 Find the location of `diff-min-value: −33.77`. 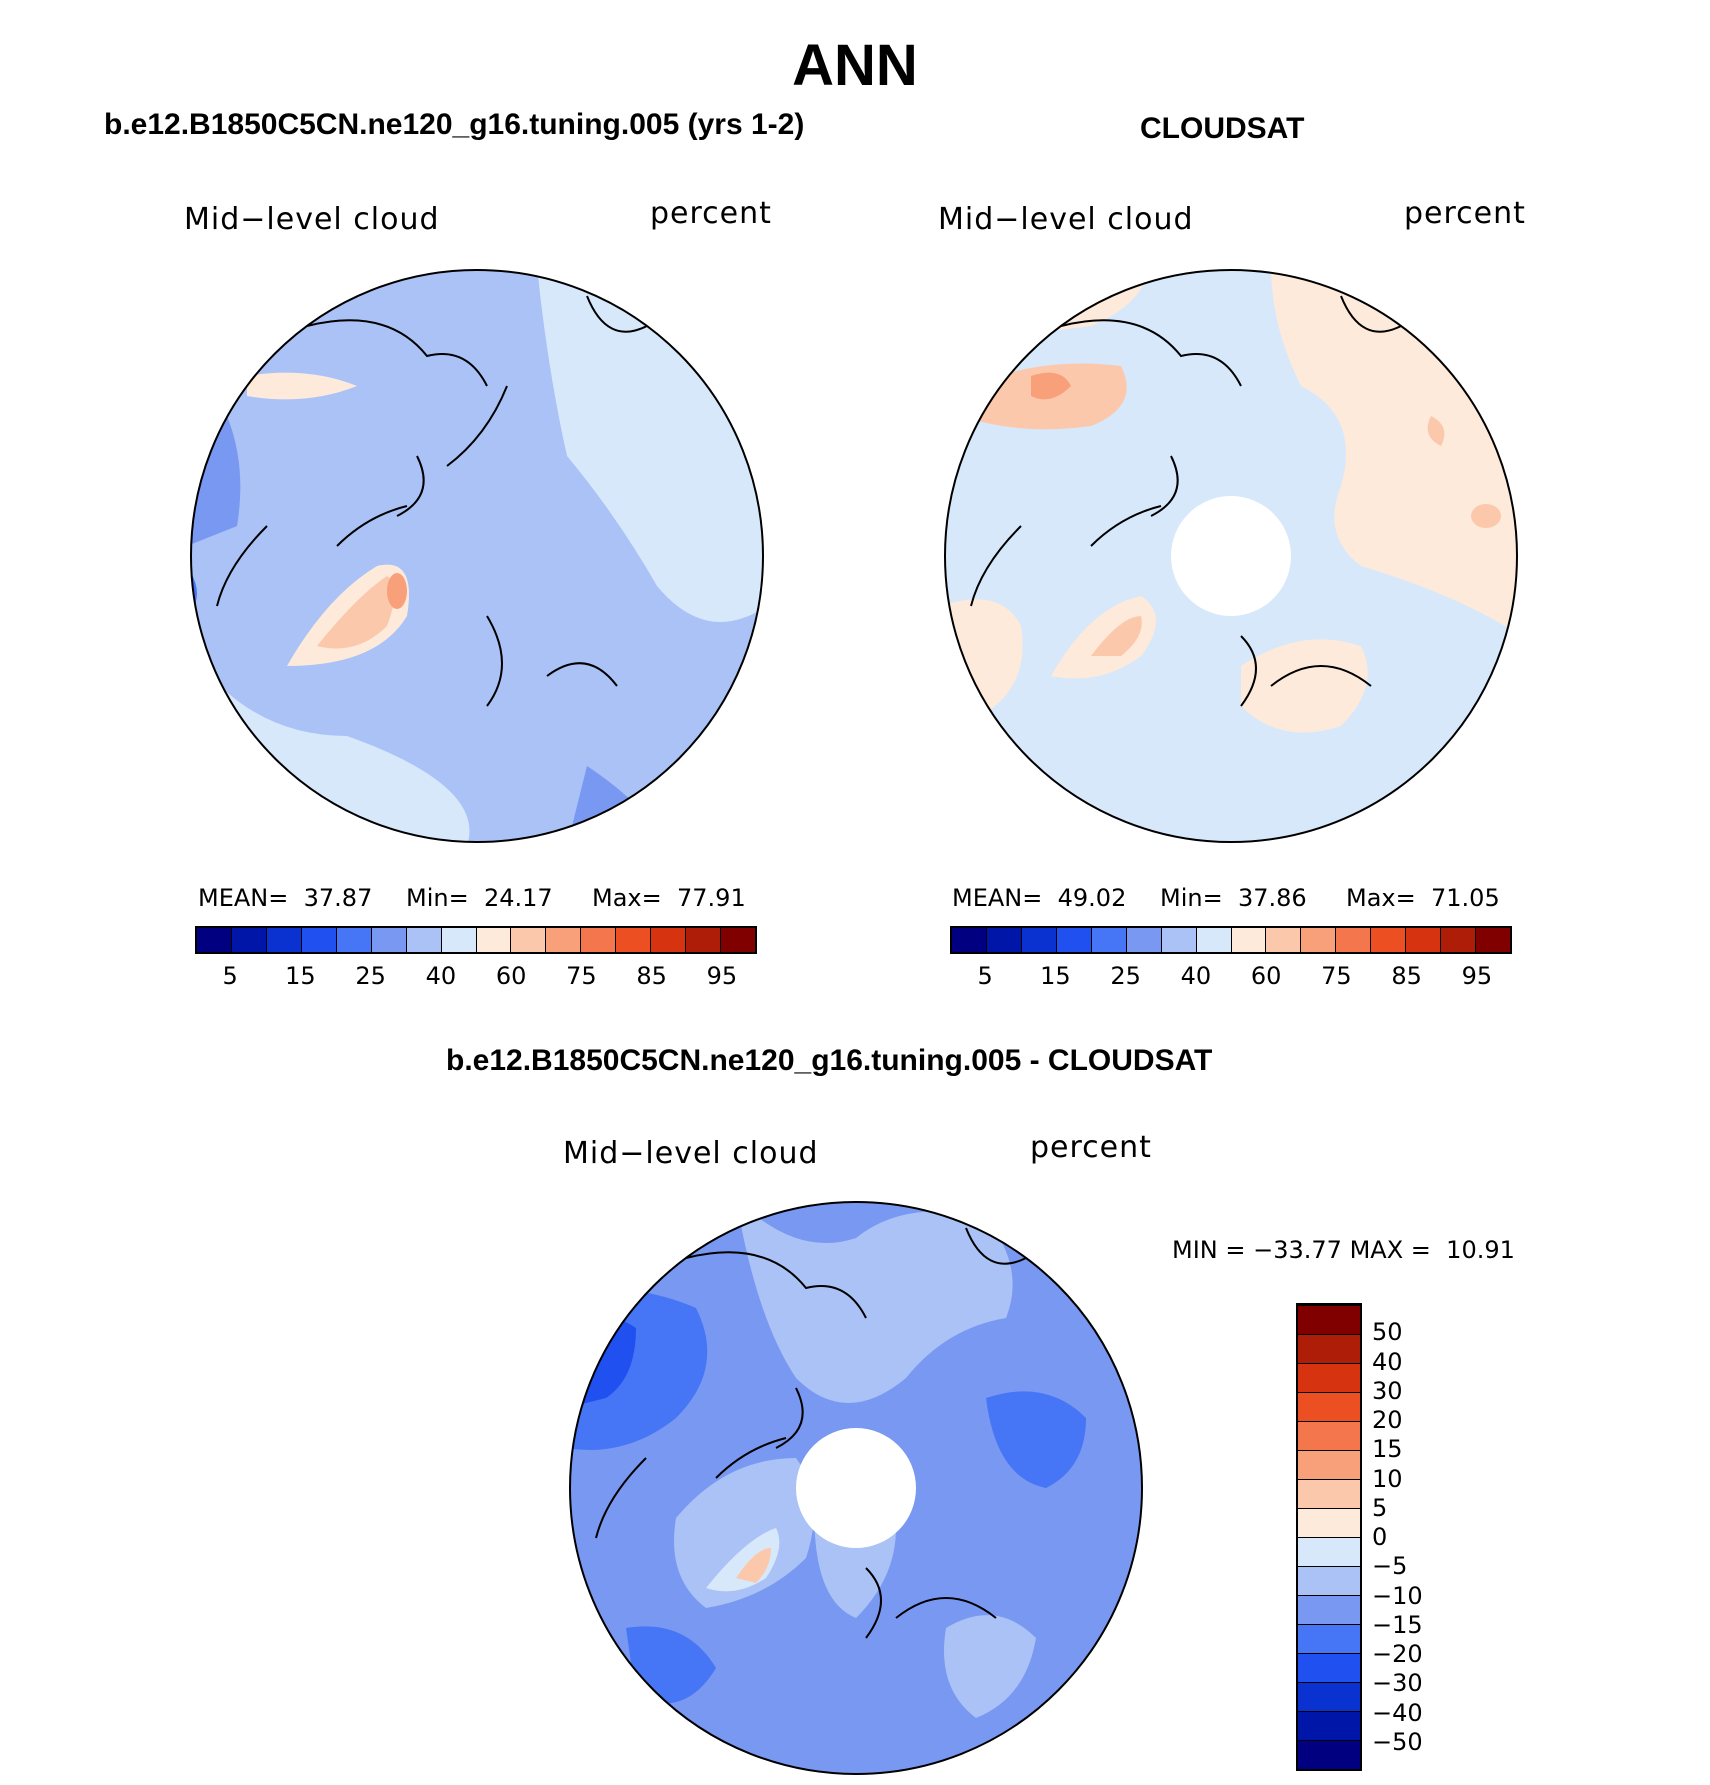

diff-min-value: −33.77 is located at coordinates (1297, 1250).